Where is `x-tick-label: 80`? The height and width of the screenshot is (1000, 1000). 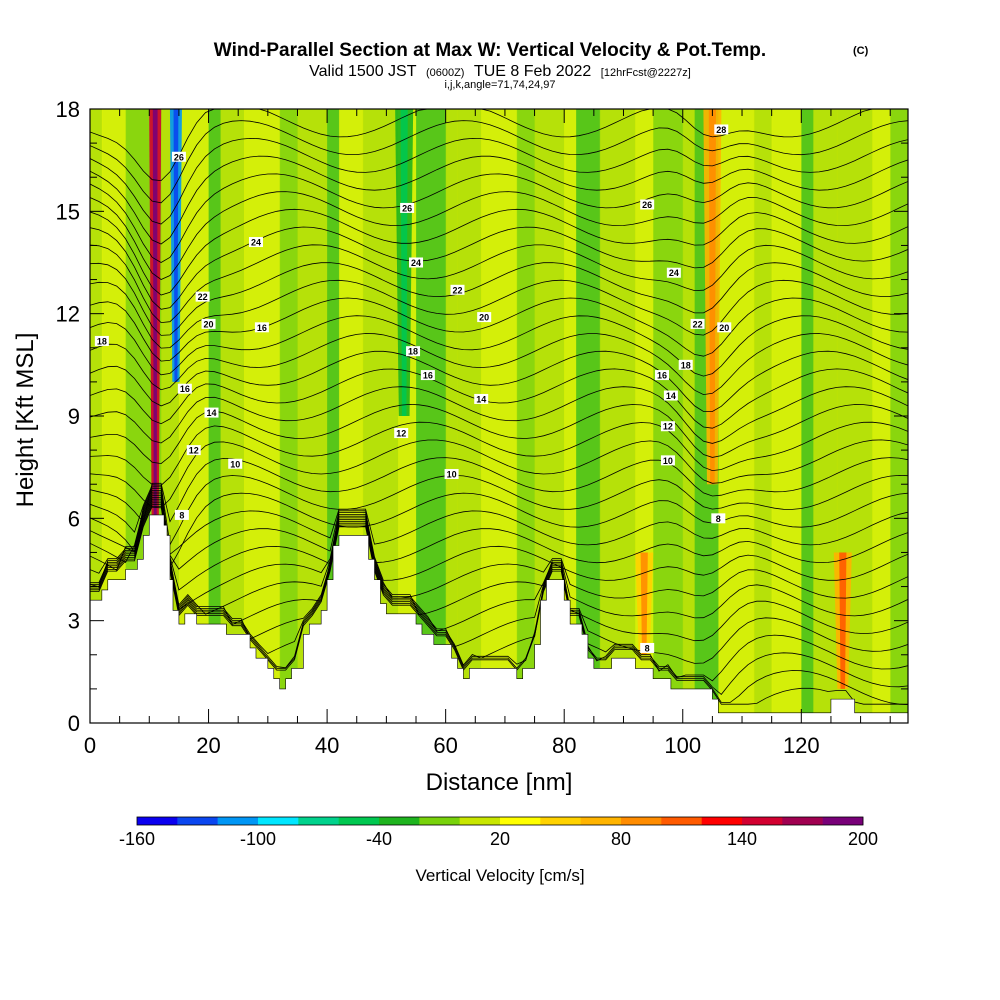
x-tick-label: 80 is located at coordinates (564, 745).